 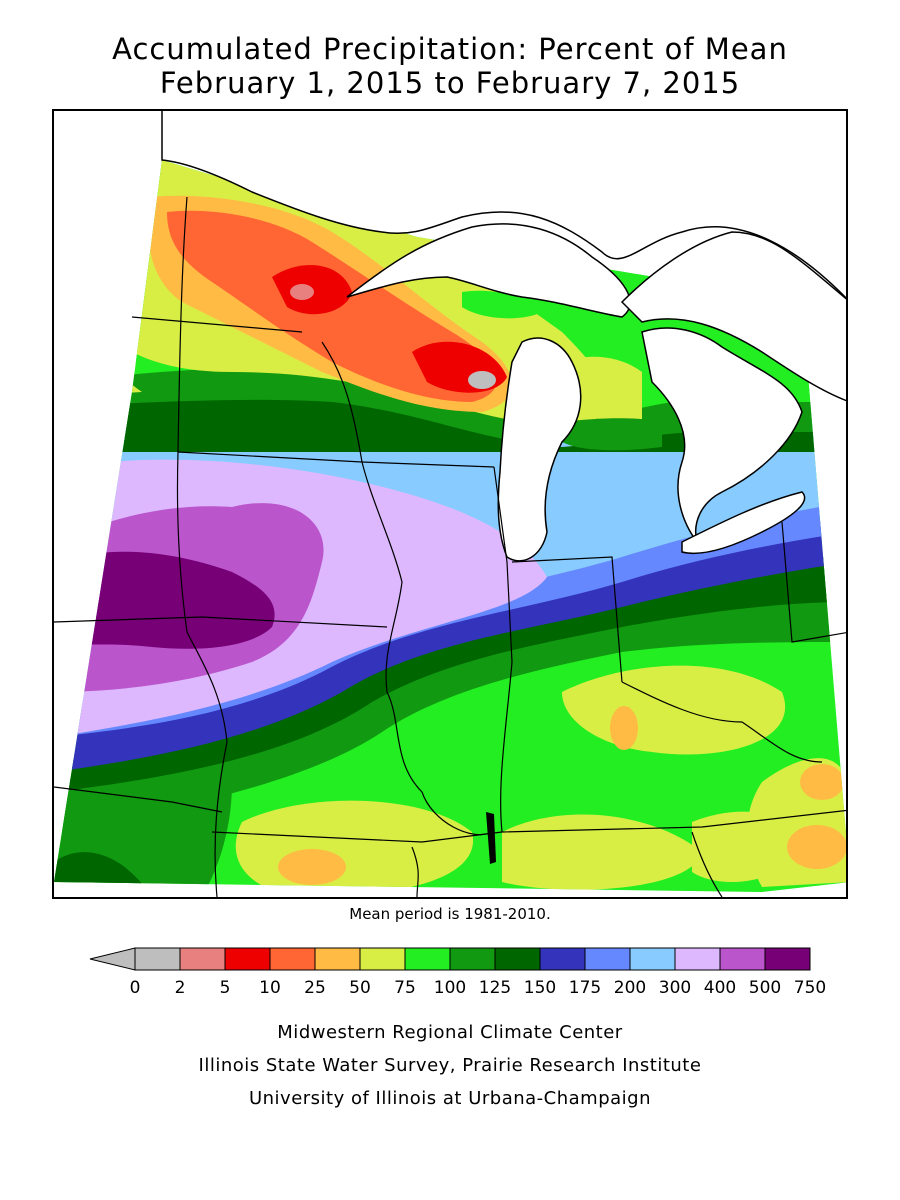 I want to click on legend-tick-label: 0, so click(x=135, y=988).